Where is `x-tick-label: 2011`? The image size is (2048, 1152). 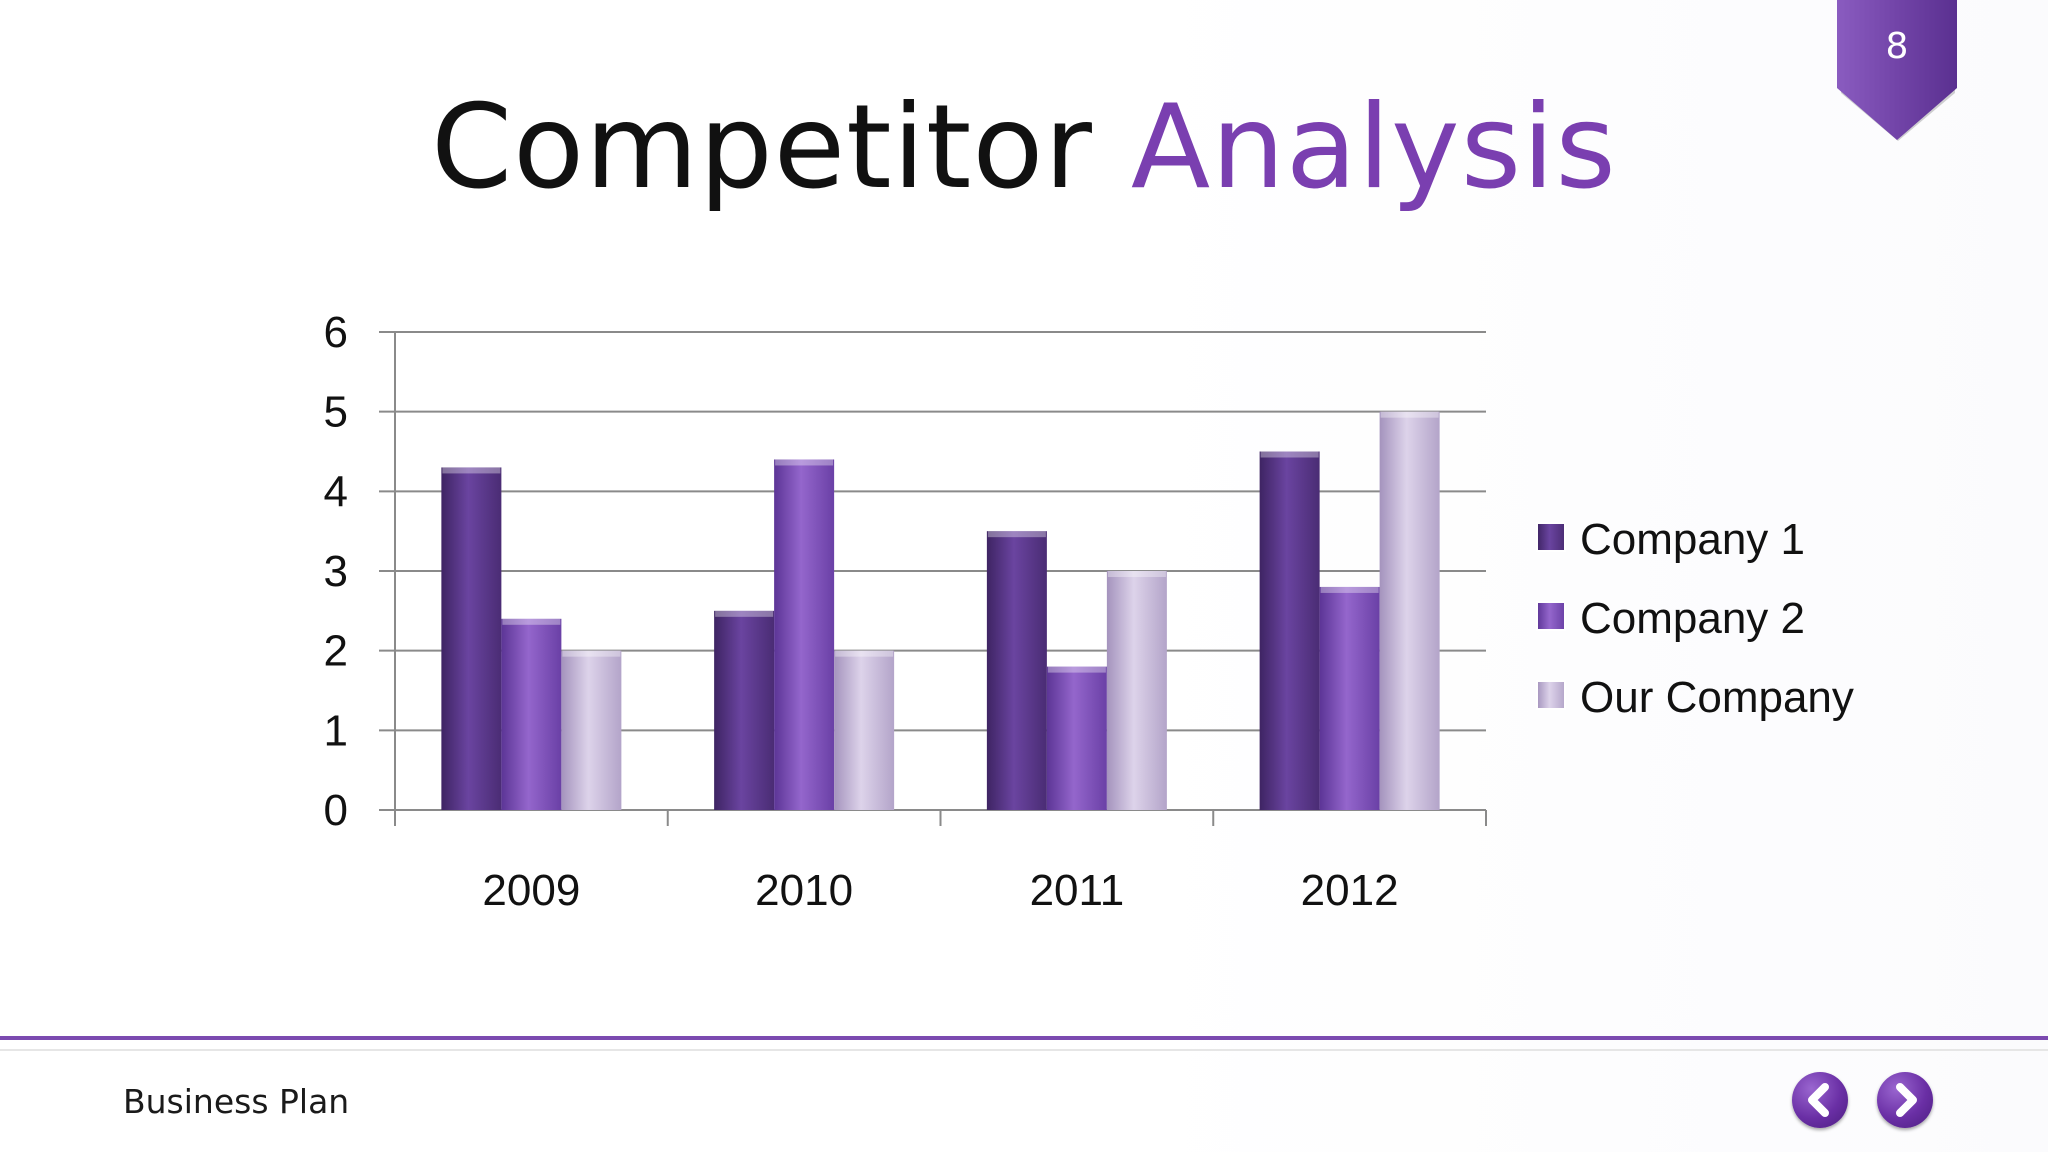 x-tick-label: 2011 is located at coordinates (1077, 890).